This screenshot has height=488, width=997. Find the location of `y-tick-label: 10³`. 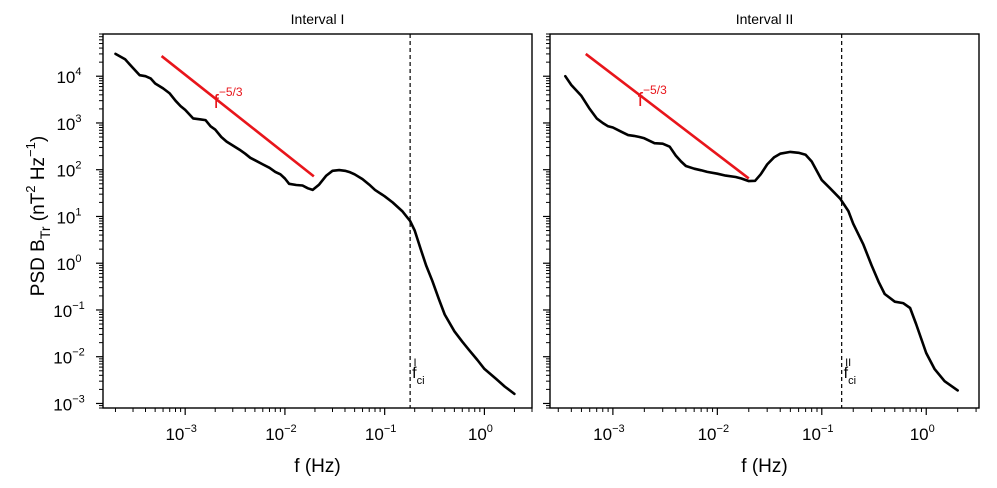

y-tick-label: 10³ is located at coordinates (68, 123).